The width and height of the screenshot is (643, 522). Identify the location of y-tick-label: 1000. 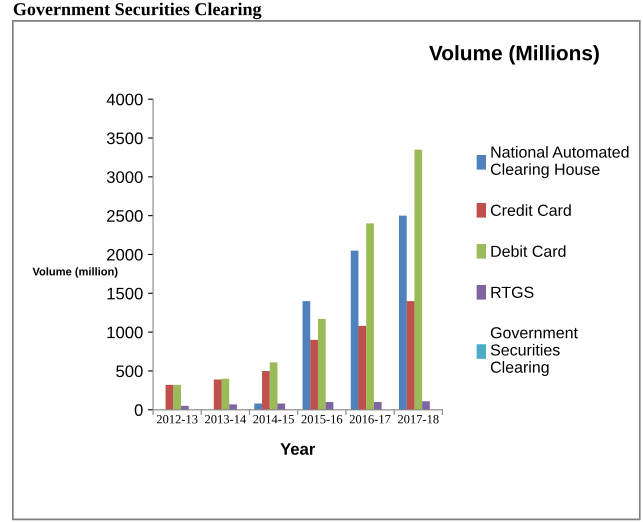
(125, 332).